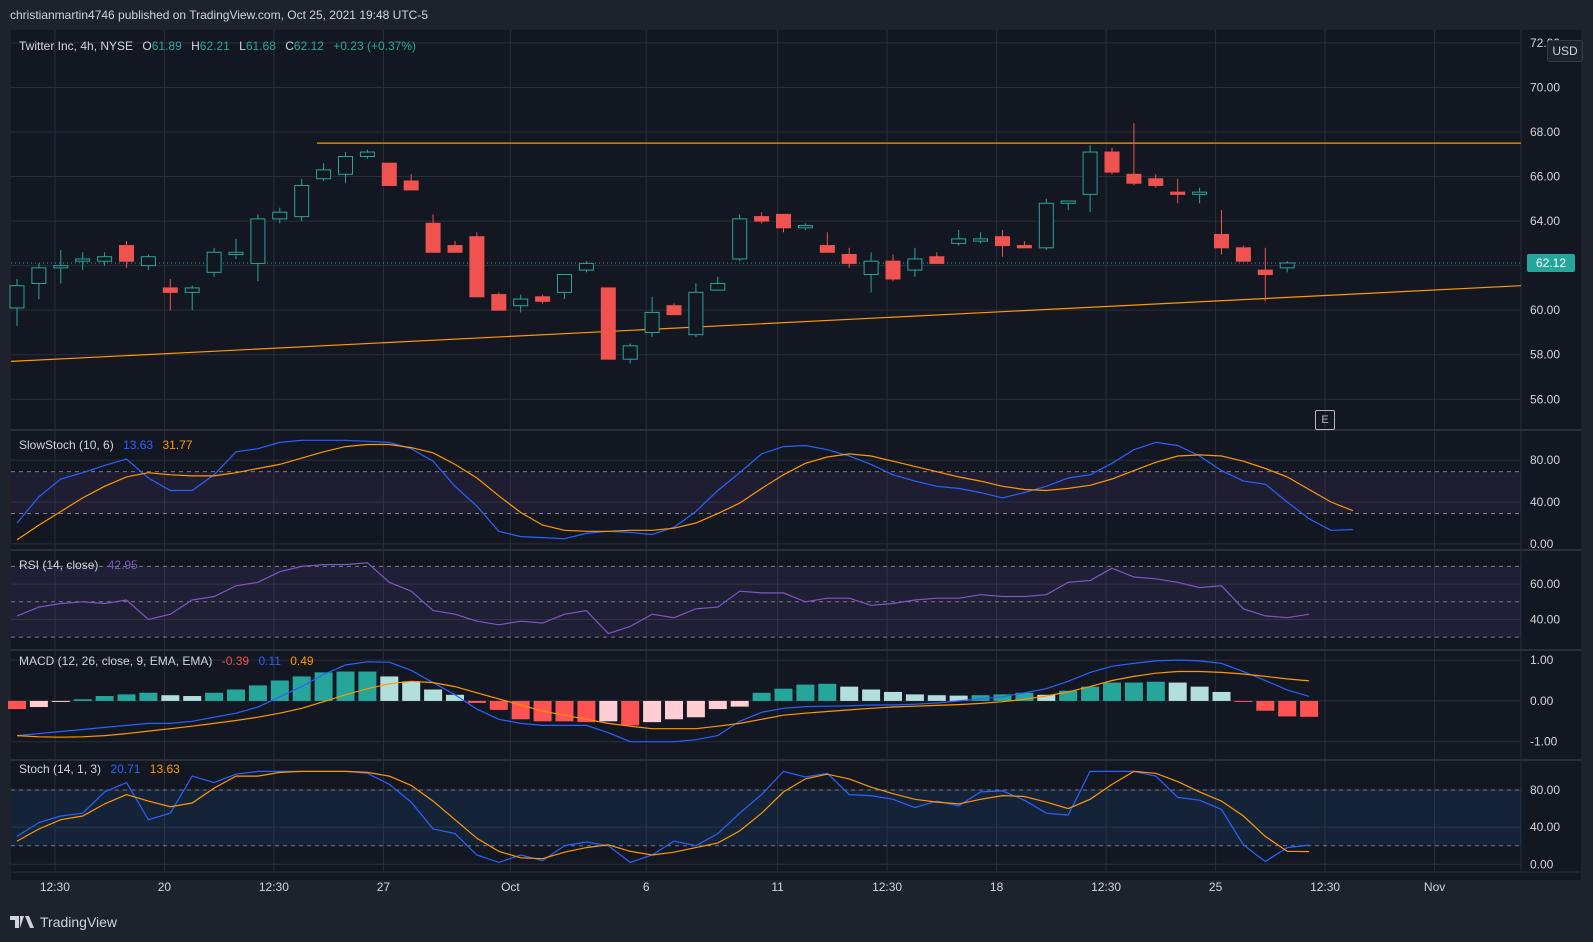 This screenshot has height=942, width=1593. I want to click on macd-title: MACD (12, 26, close, 9, EMA, EMA), so click(116, 661).